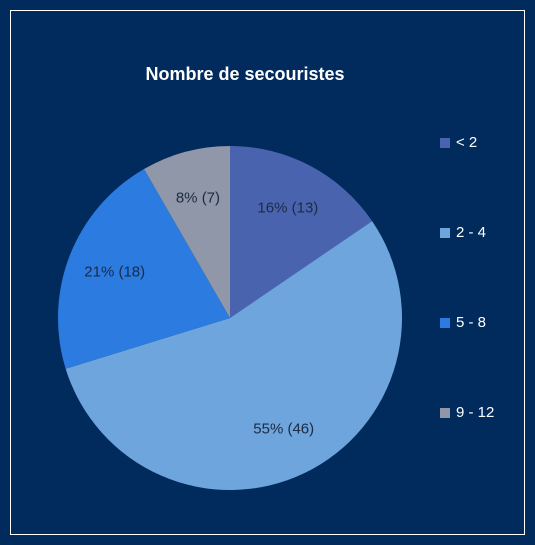 The image size is (535, 545). I want to click on data-label: 16% (13), so click(287, 207).